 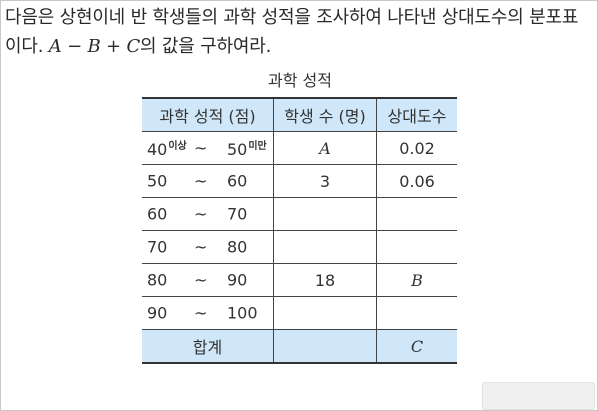 I want to click on range-low: 80, so click(x=157, y=280).